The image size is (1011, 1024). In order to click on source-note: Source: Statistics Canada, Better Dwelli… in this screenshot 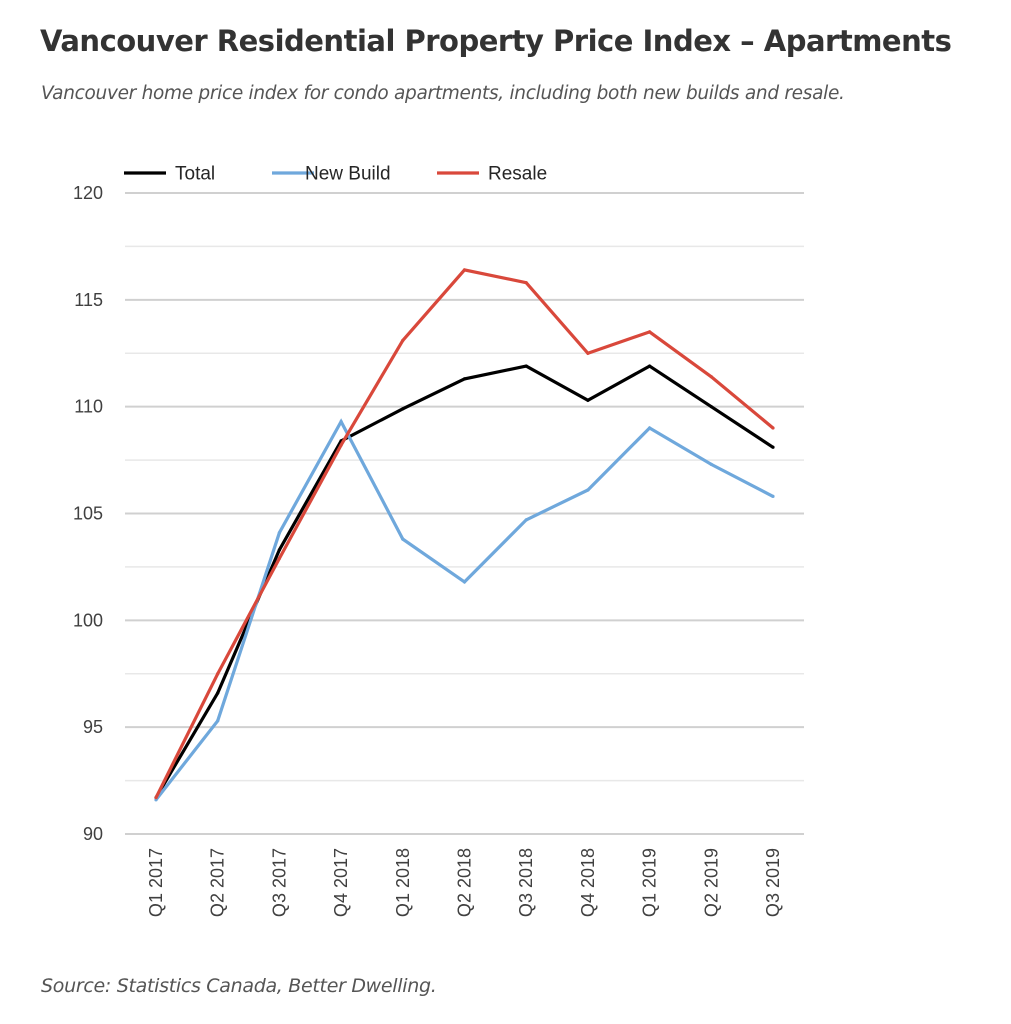, I will do `click(239, 986)`.